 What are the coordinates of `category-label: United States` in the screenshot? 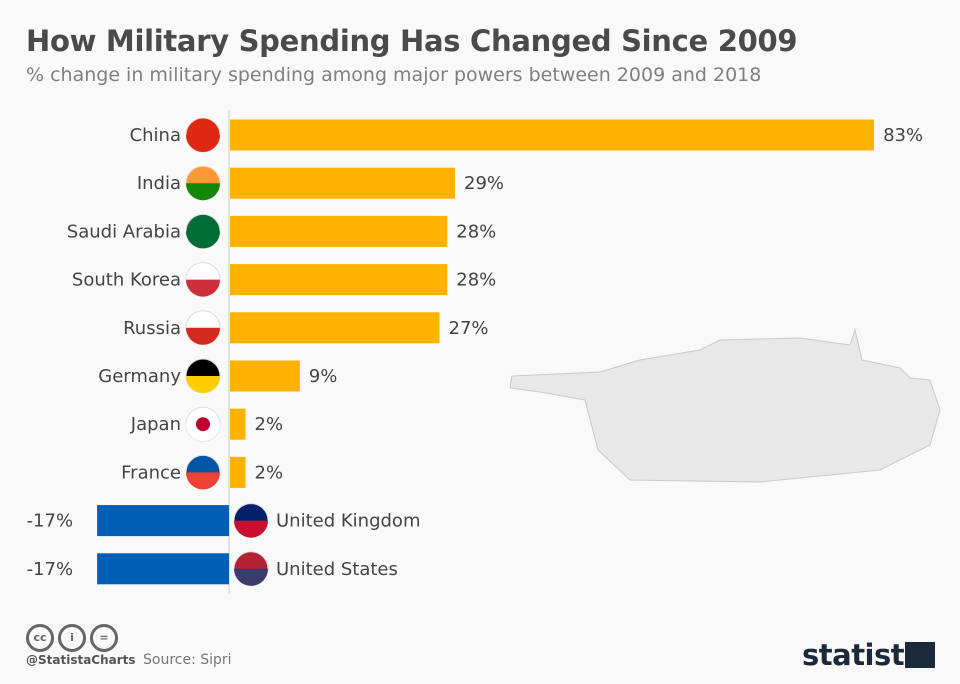 It's located at (337, 569).